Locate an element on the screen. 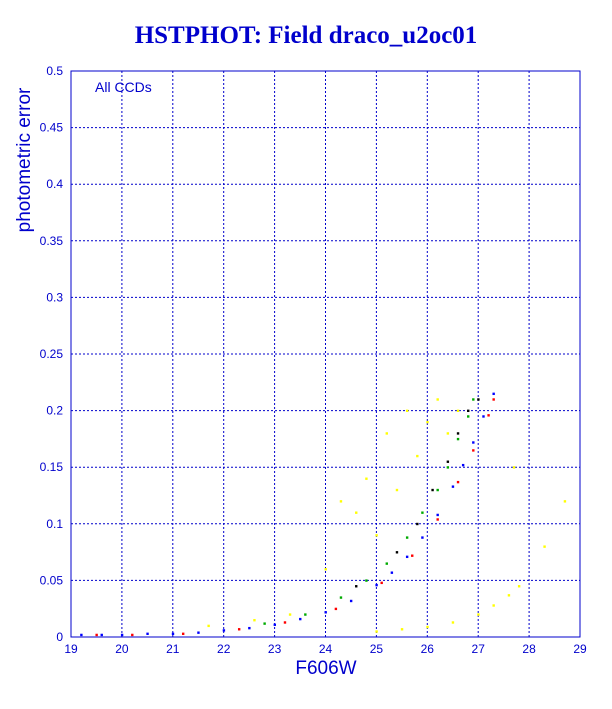 This screenshot has width=612, height=709. y-tick-label: 0.4 is located at coordinates (54, 184).